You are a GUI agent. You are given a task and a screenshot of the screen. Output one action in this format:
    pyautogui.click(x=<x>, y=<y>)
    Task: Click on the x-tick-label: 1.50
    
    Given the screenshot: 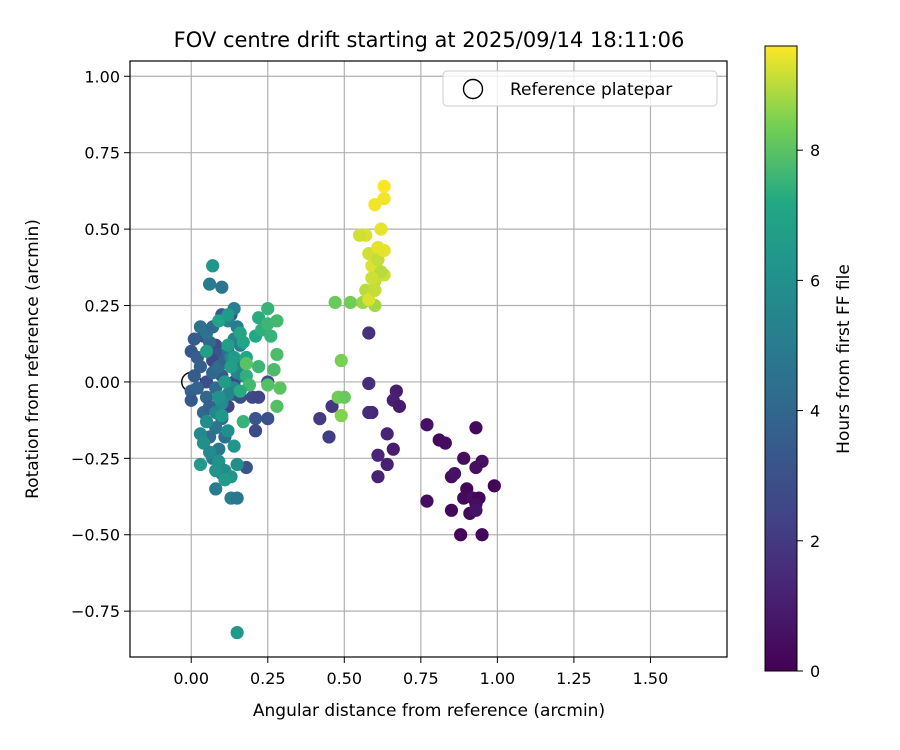 What is the action you would take?
    pyautogui.click(x=651, y=678)
    